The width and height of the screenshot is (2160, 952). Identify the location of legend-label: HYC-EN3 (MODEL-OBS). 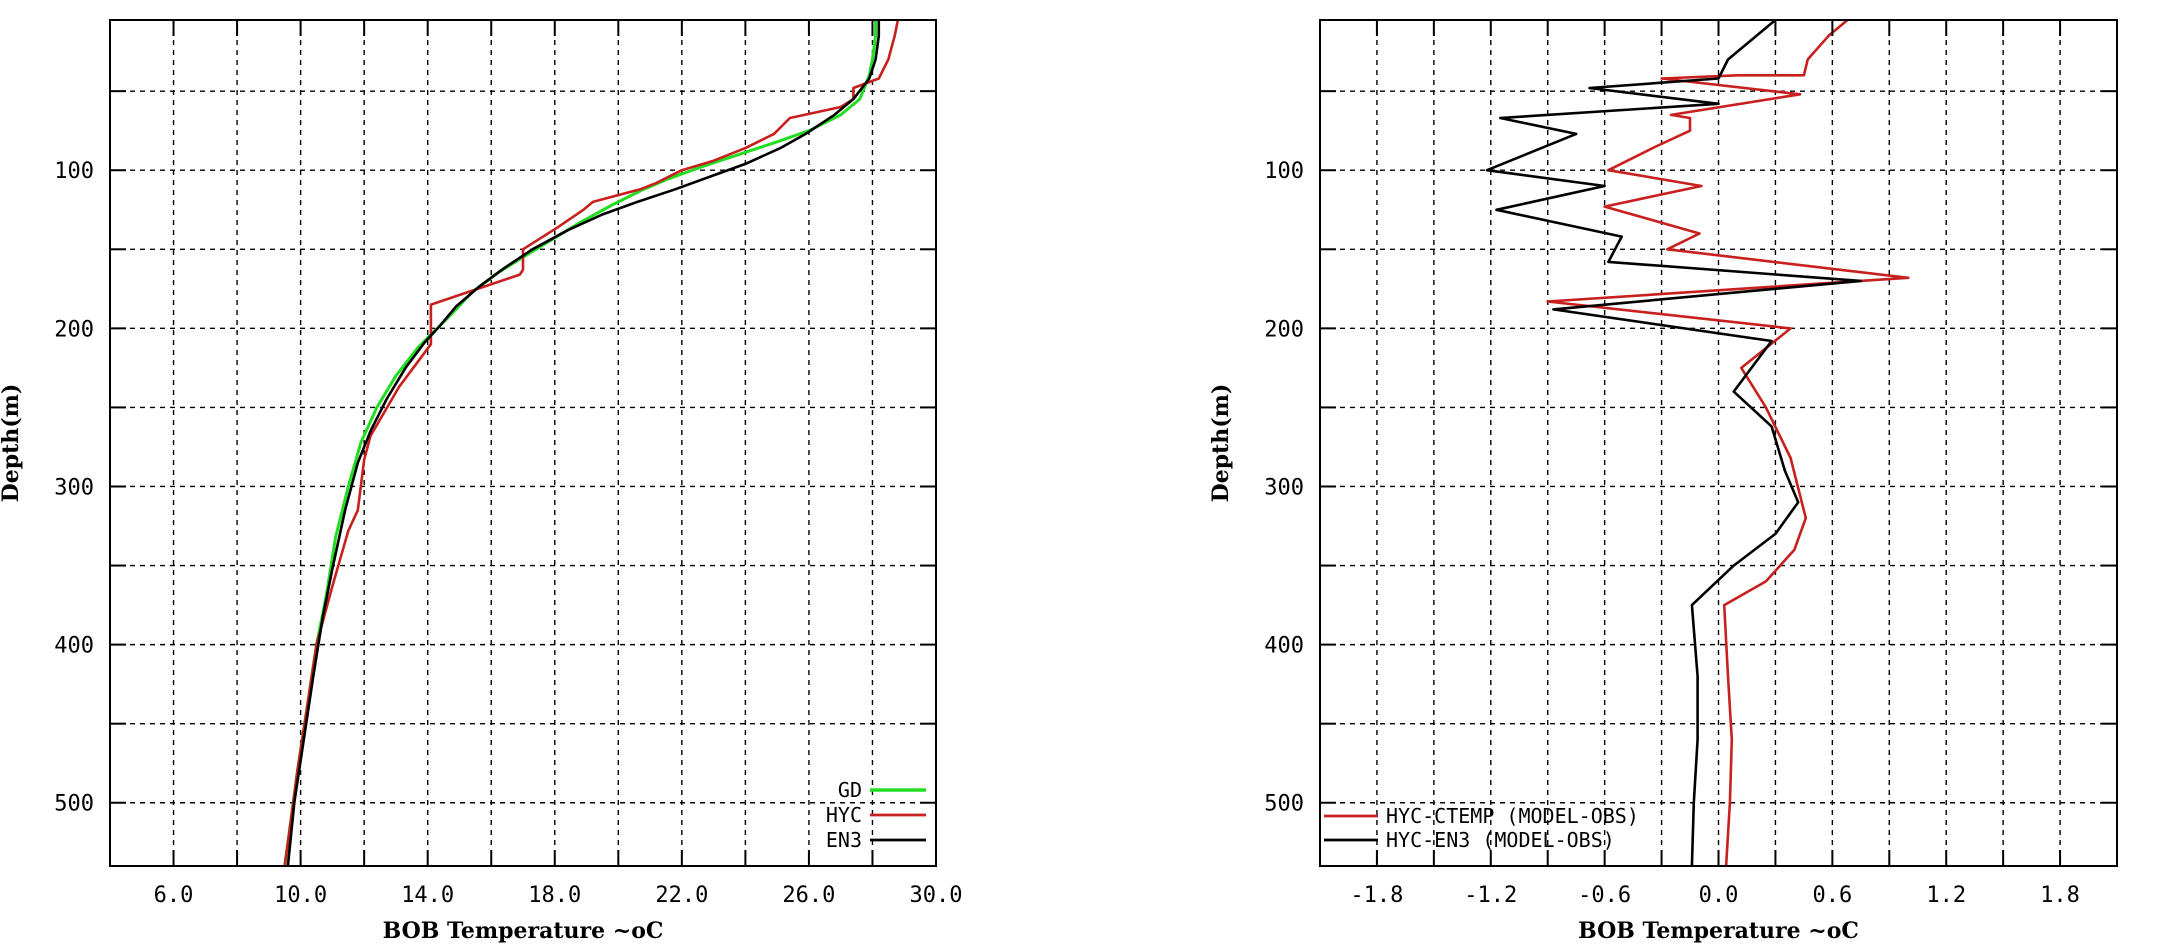
(1500, 840).